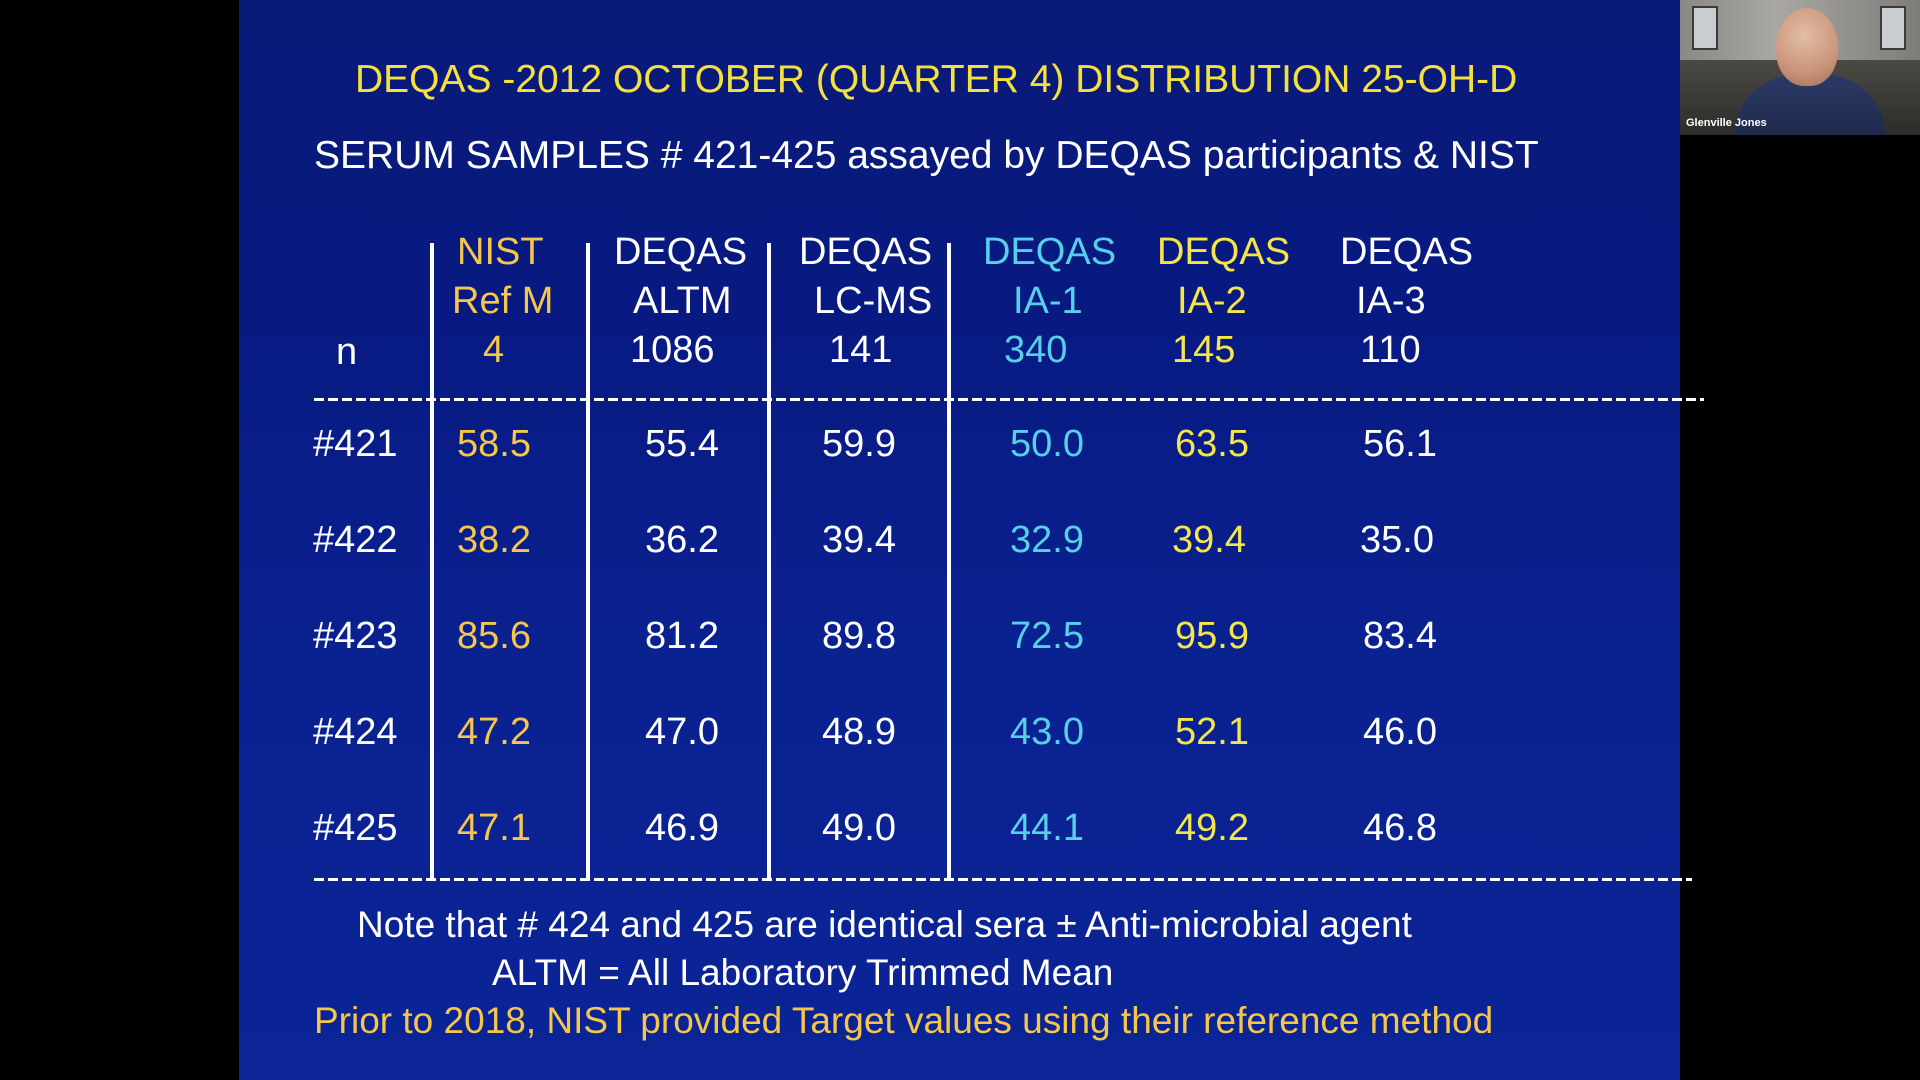 Image resolution: width=1920 pixels, height=1080 pixels. I want to click on col-ia1-line2: IA-1, so click(1048, 301).